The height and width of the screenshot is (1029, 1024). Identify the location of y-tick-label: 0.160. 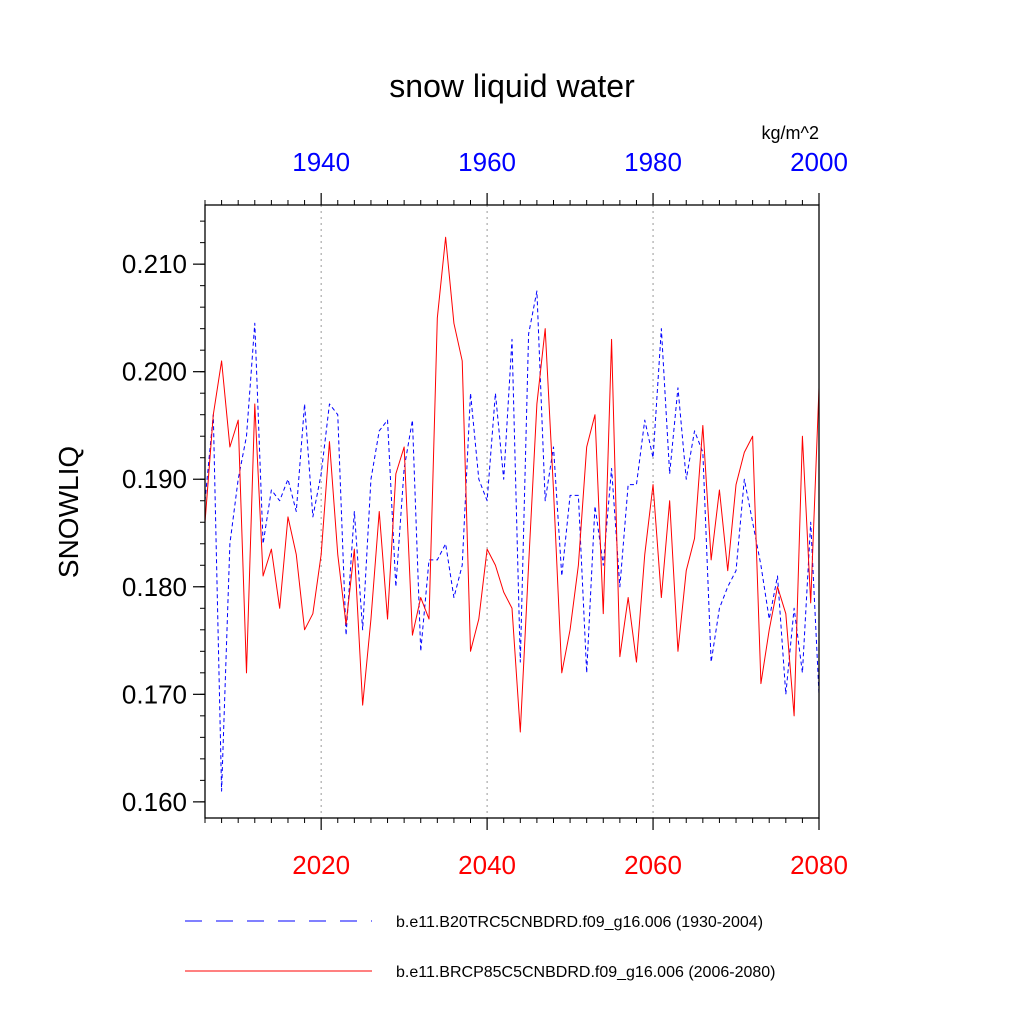
(154, 802).